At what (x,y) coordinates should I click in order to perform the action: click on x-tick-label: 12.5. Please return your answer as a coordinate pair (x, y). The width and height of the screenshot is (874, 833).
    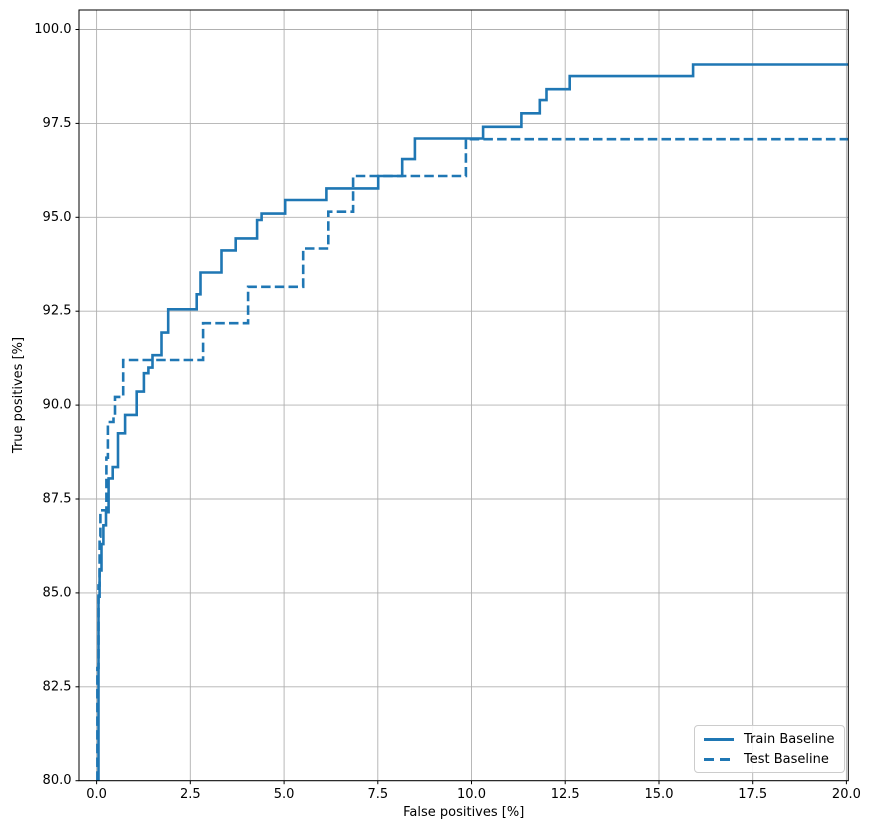
    Looking at the image, I should click on (565, 794).